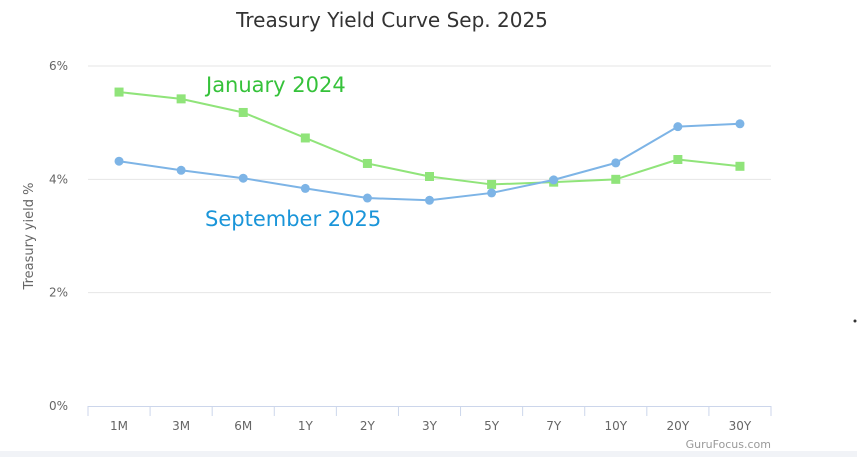 This screenshot has width=857, height=457. What do you see at coordinates (243, 178) in the screenshot?
I see `point-september-2025-6M` at bounding box center [243, 178].